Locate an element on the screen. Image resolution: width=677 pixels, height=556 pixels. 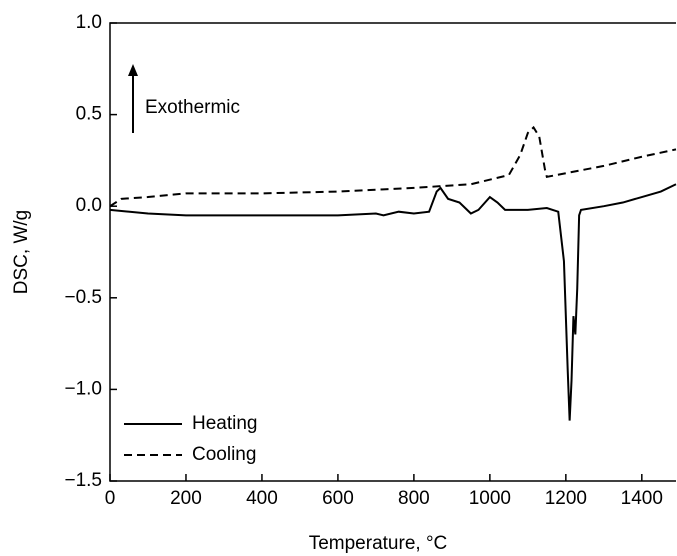
arrow-head is located at coordinates (133, 70).